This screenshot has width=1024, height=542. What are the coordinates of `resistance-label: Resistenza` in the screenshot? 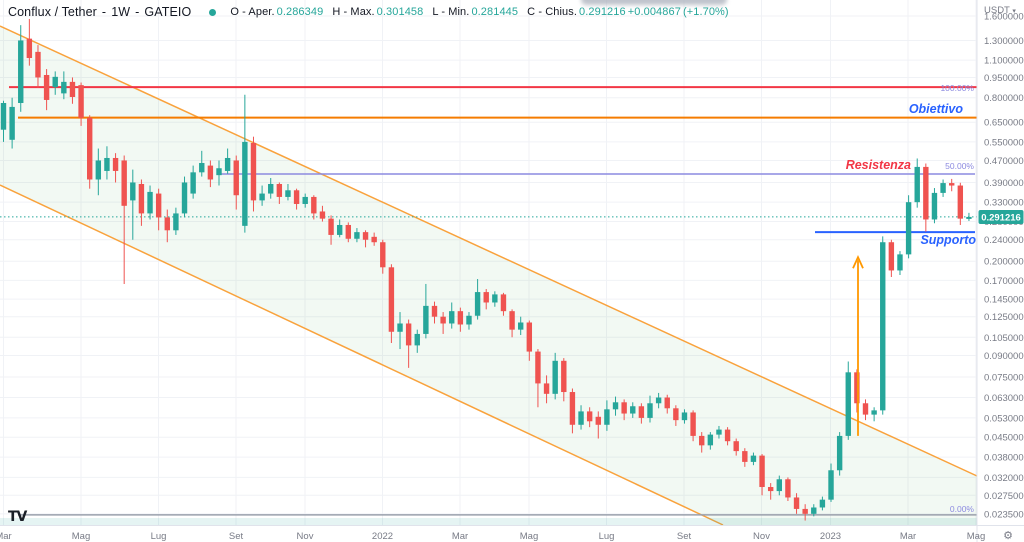 It's located at (878, 165).